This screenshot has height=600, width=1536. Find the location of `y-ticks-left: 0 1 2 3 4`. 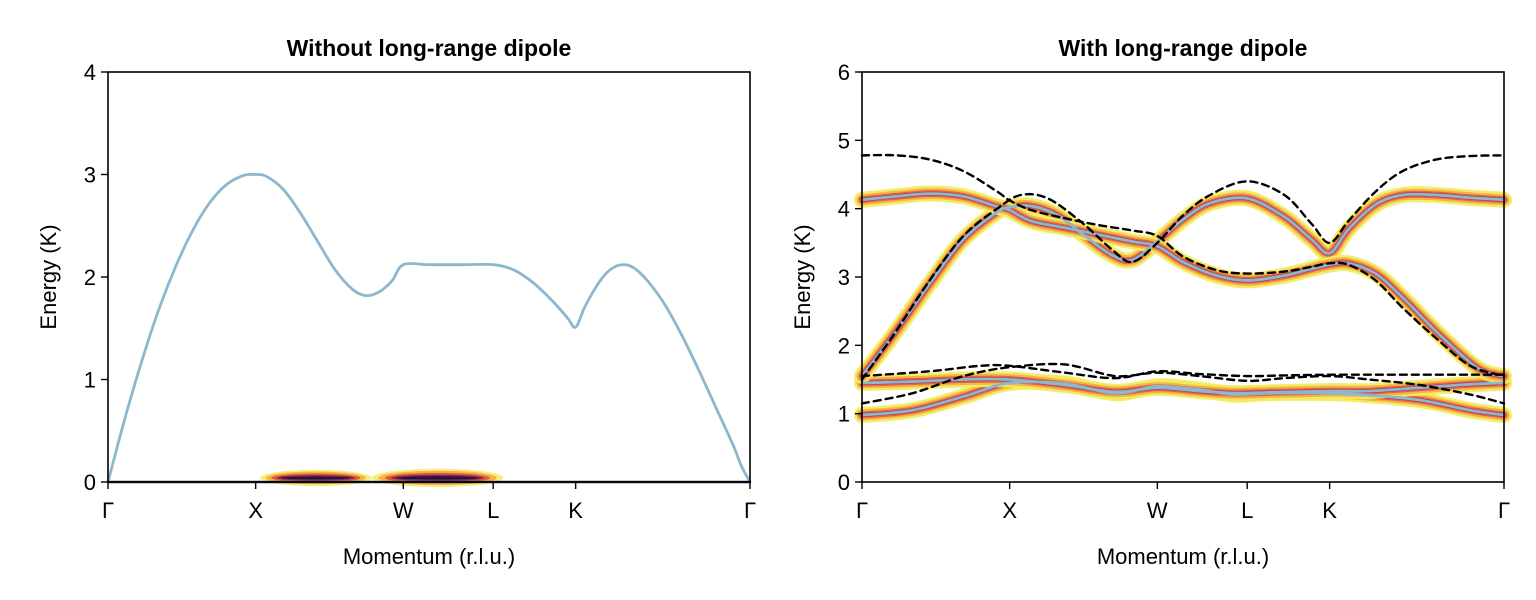

y-ticks-left: 0 1 2 3 4 is located at coordinates (96, 277).